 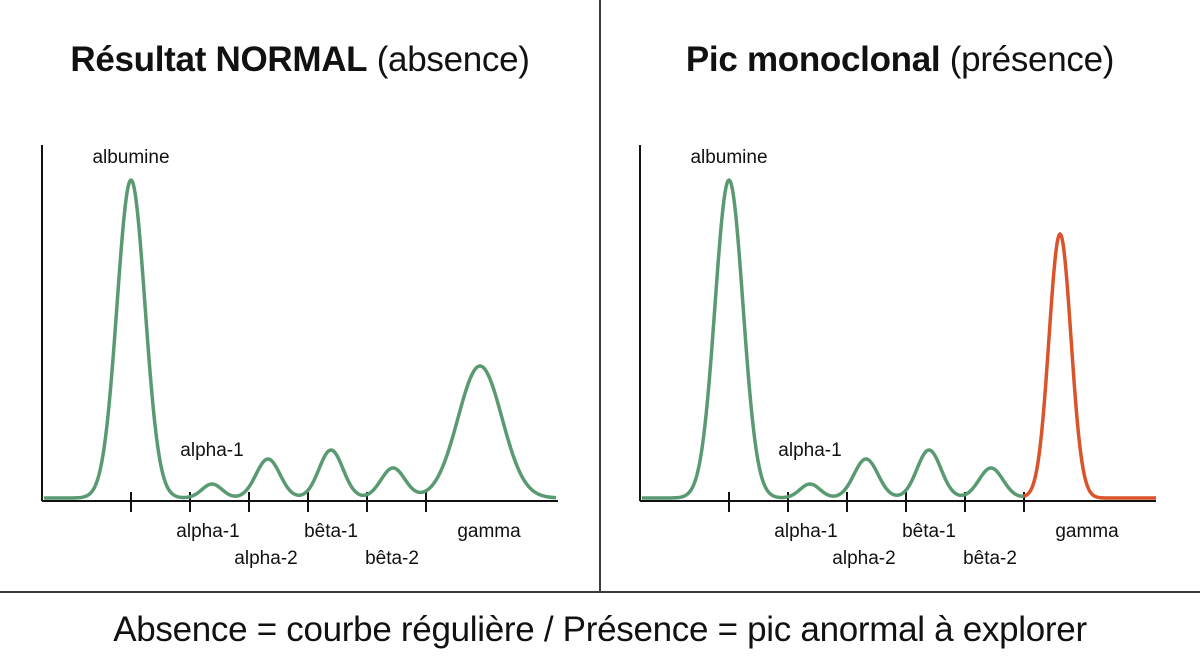 What do you see at coordinates (813, 59) in the screenshot?
I see `title-bold: Pic monoclonal` at bounding box center [813, 59].